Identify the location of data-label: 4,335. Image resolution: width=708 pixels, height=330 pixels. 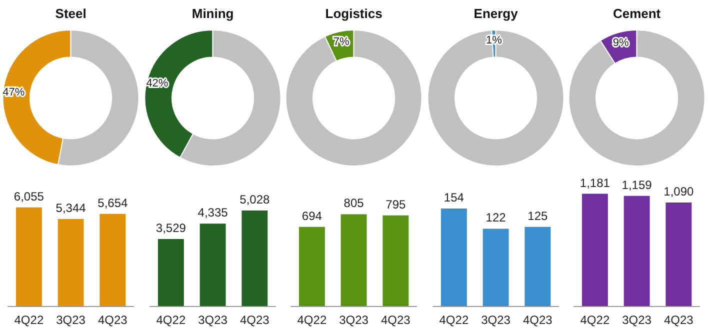
(212, 213).